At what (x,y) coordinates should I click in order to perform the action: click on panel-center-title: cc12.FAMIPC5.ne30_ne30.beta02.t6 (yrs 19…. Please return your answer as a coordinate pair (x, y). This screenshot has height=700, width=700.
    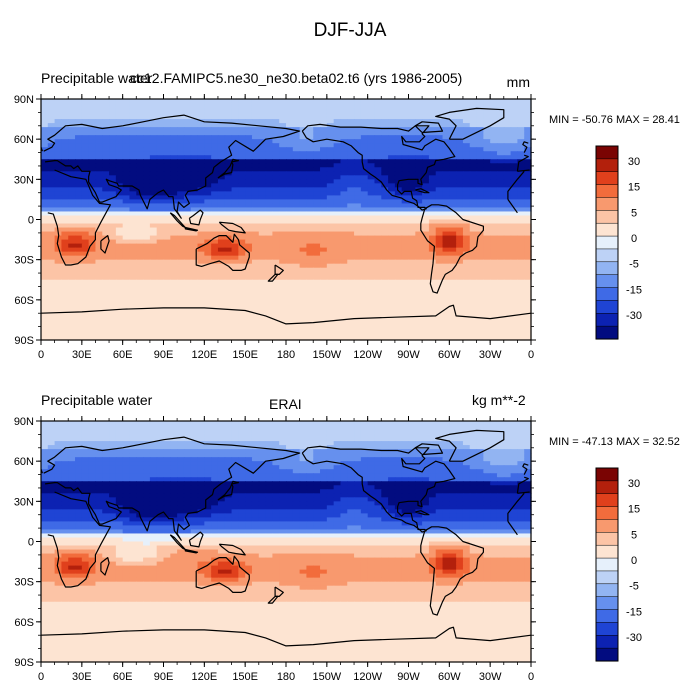
    Looking at the image, I should click on (296, 78).